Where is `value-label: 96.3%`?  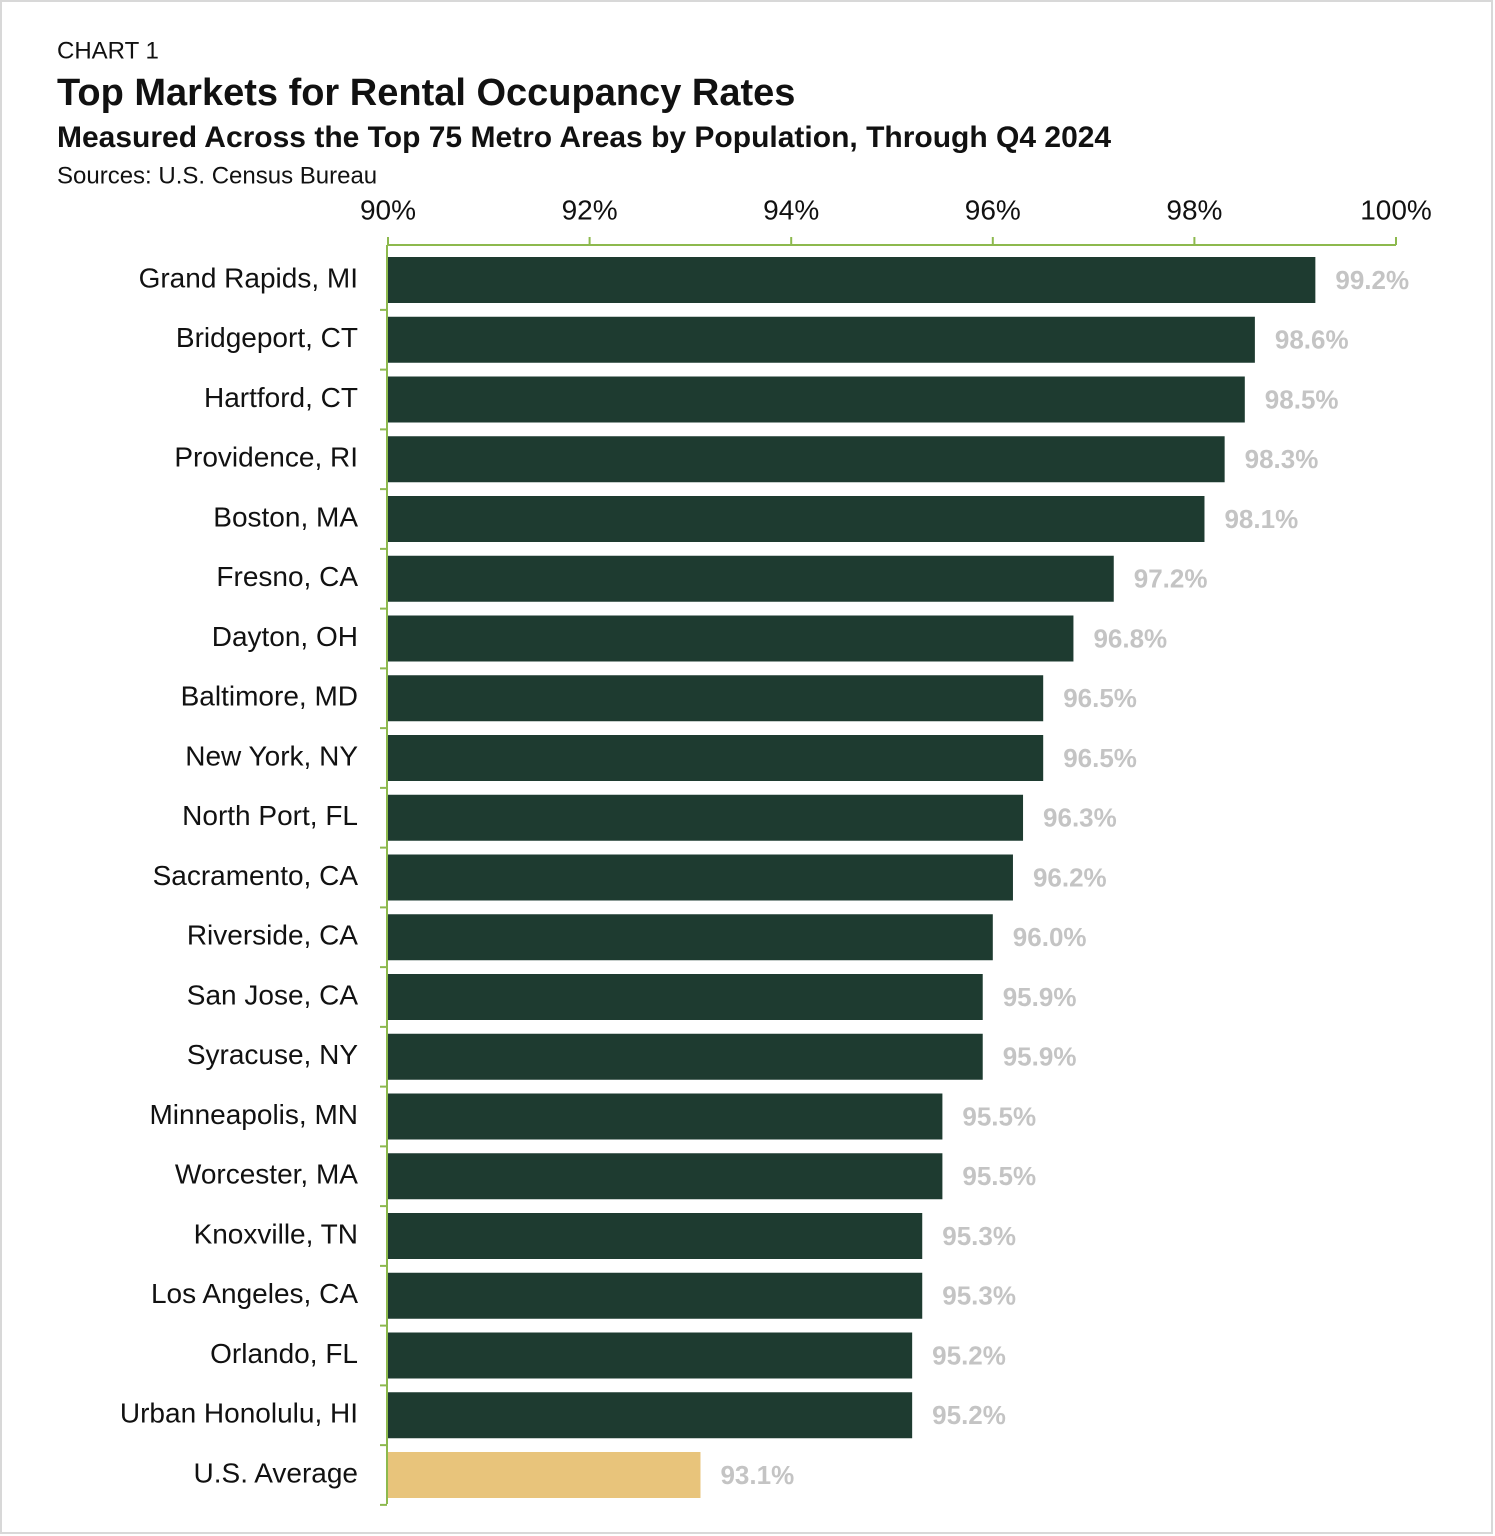
value-label: 96.3% is located at coordinates (1080, 818).